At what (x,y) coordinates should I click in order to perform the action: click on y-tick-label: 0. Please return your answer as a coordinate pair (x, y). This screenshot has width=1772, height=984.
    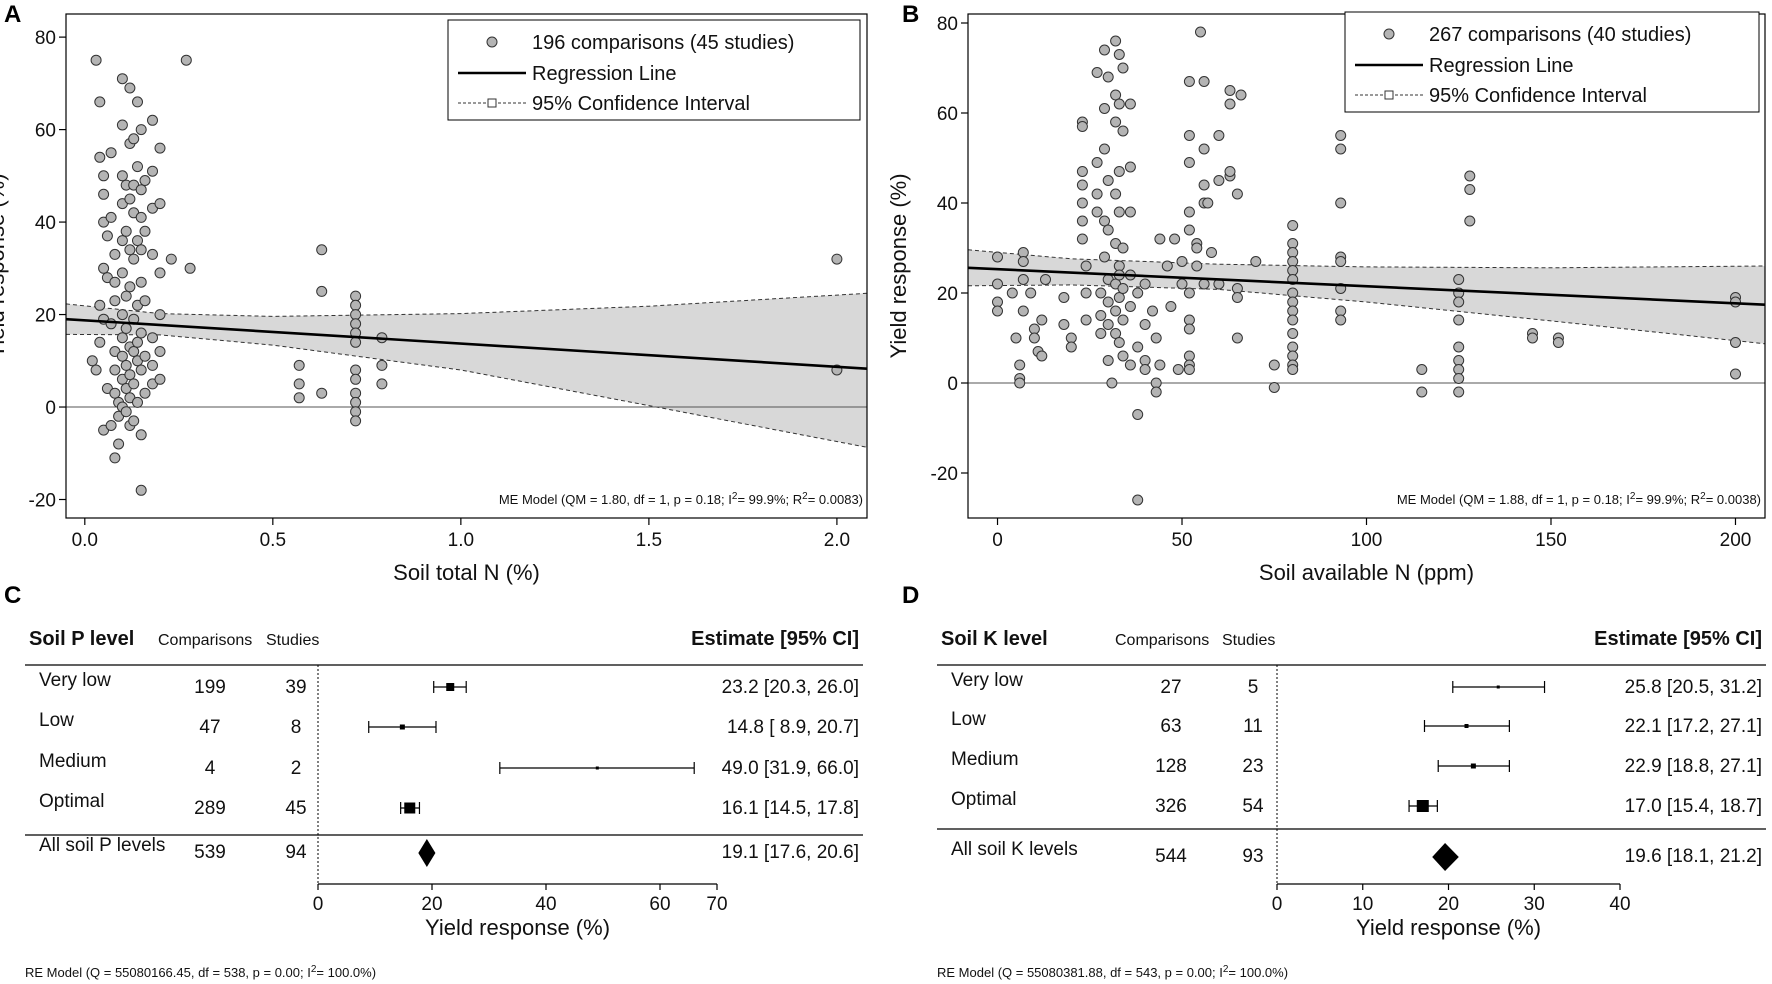
    Looking at the image, I should click on (952, 384).